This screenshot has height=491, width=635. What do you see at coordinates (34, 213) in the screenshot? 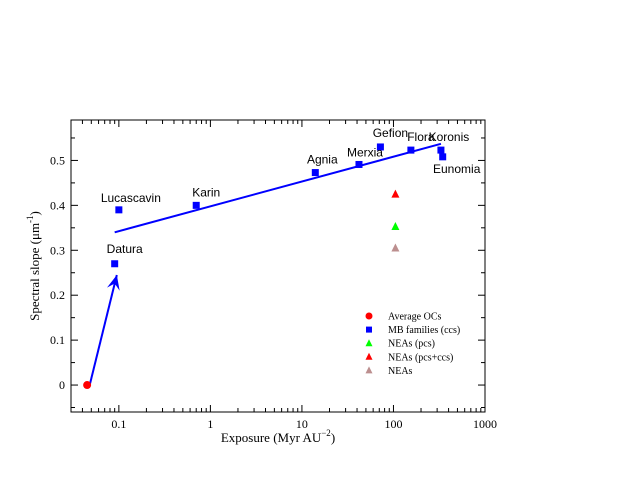
I see `y-axis-label-end: )` at bounding box center [34, 213].